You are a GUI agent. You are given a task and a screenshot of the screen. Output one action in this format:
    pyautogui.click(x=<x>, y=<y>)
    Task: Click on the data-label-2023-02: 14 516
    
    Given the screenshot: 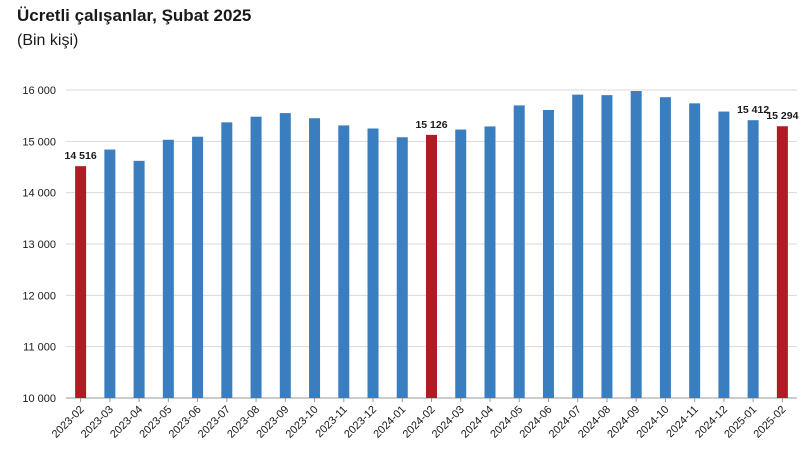 What is the action you would take?
    pyautogui.click(x=81, y=156)
    